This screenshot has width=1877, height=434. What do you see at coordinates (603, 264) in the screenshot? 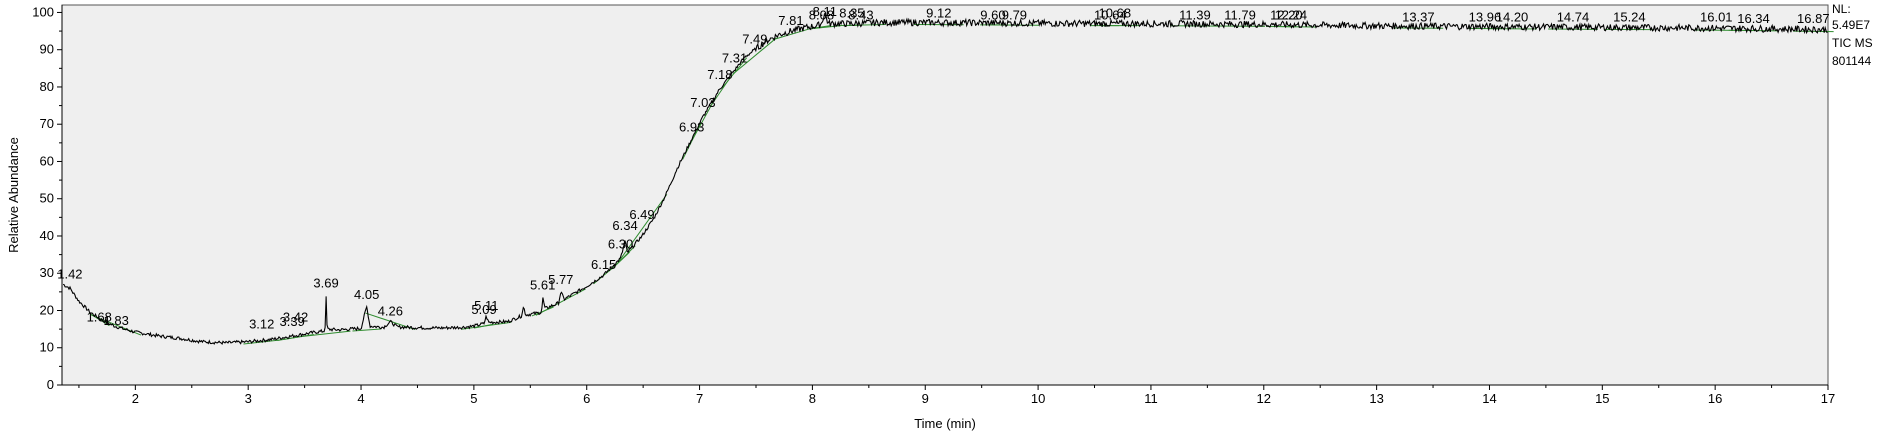
I see `peak-label: 6.15` at bounding box center [603, 264].